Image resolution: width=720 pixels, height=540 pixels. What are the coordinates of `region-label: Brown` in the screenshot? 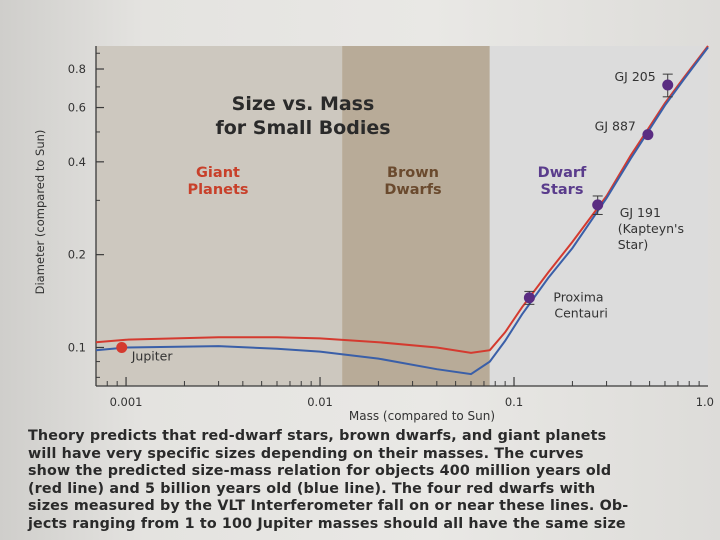 It's located at (413, 173).